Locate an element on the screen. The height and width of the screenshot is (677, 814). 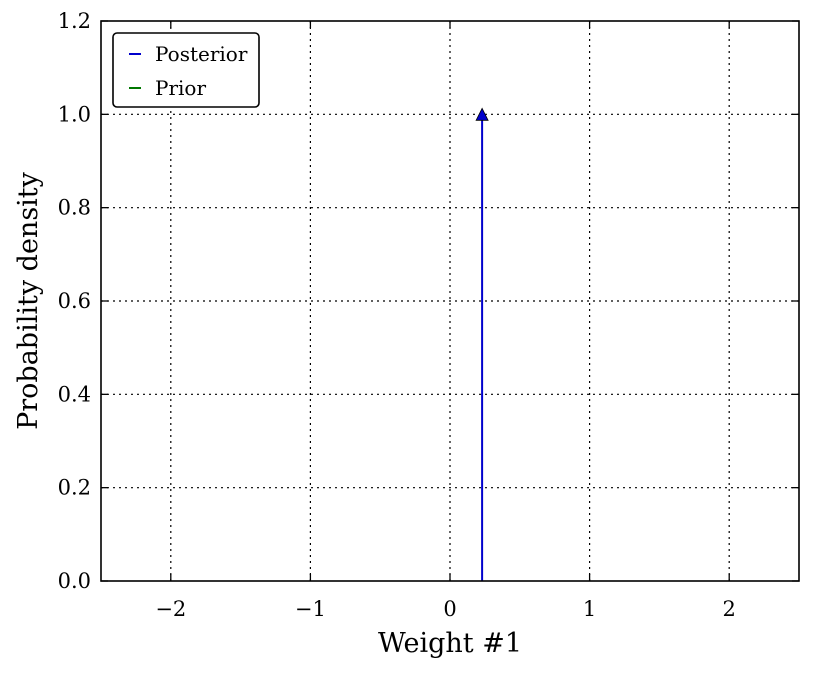
y-axis-label: Probability density is located at coordinates (28, 300).